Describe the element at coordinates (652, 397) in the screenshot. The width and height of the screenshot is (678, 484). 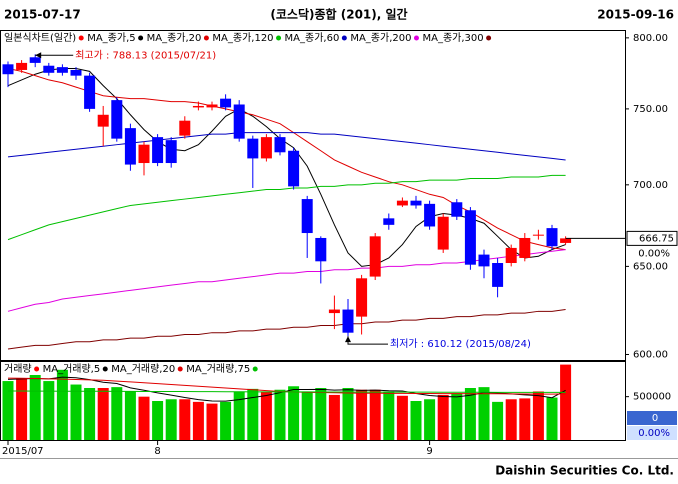
I see `y-tick-label: 500000` at that location.